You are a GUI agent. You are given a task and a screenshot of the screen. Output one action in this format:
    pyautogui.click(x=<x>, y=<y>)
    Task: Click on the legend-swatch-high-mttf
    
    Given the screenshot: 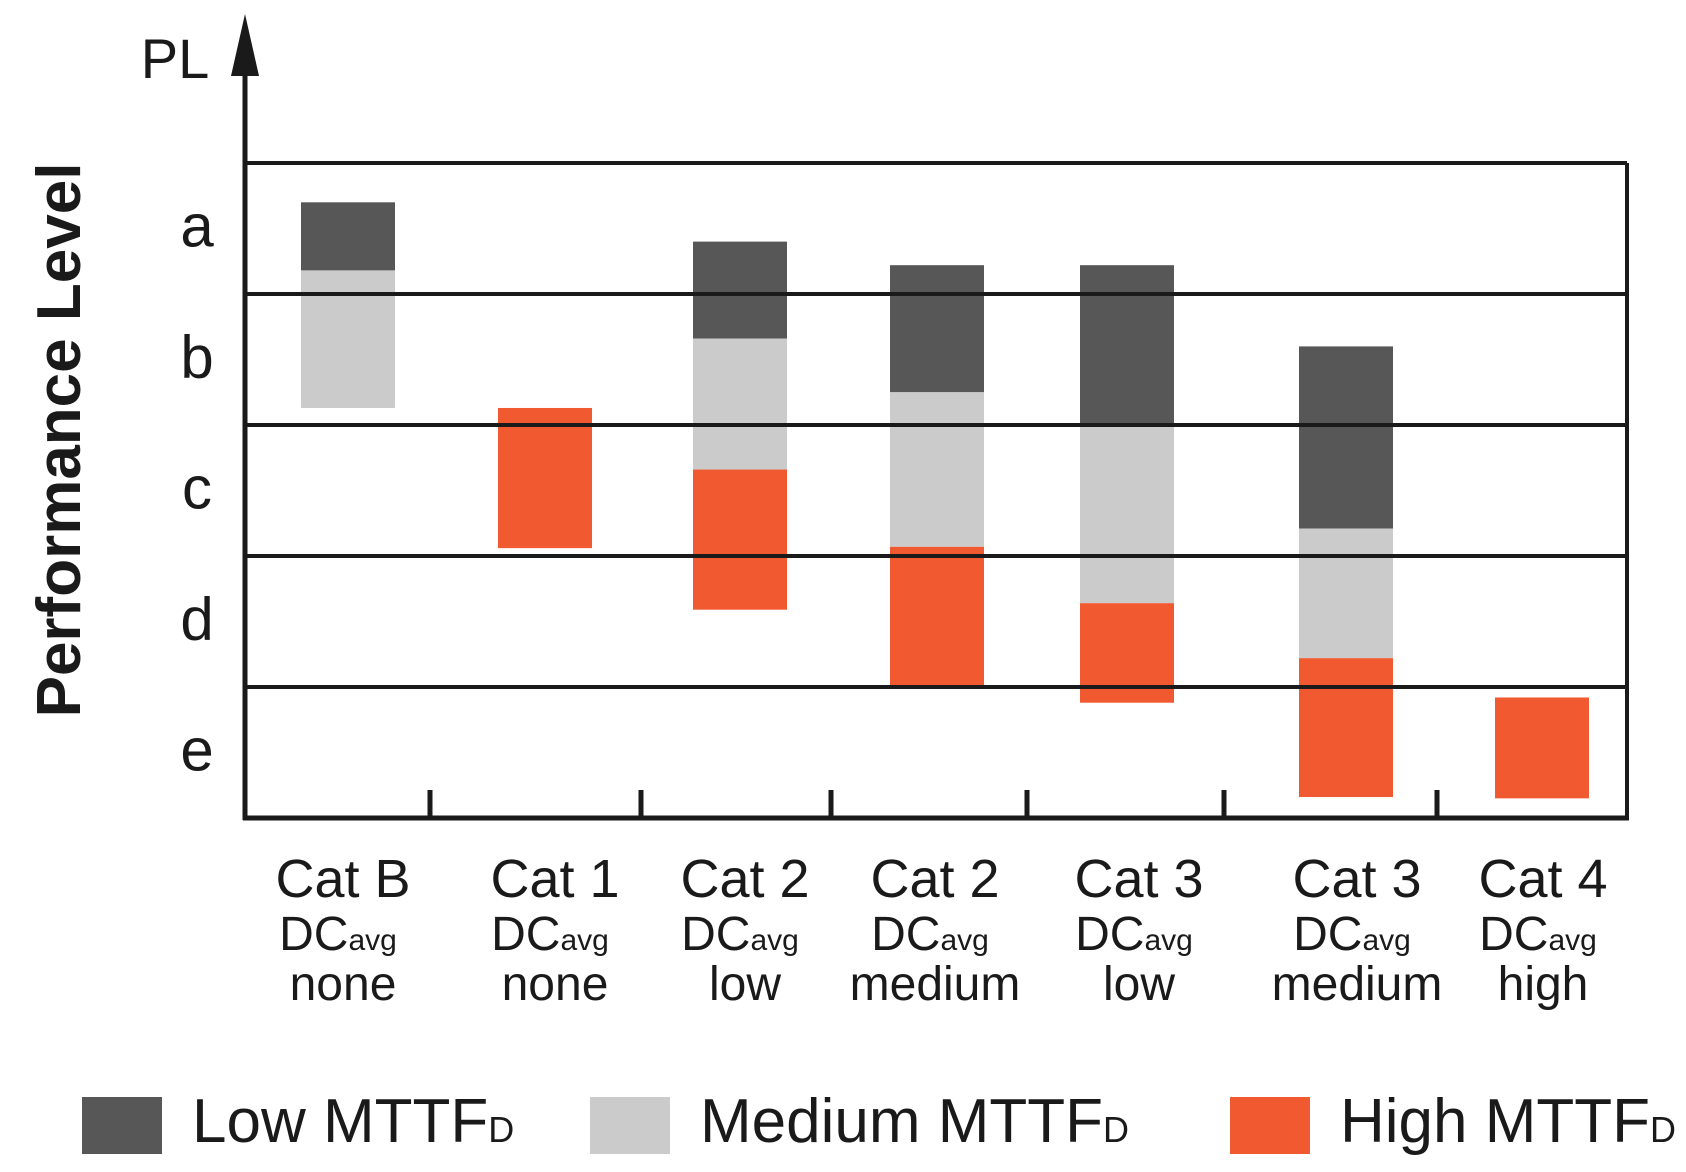 What is the action you would take?
    pyautogui.click(x=1270, y=1125)
    